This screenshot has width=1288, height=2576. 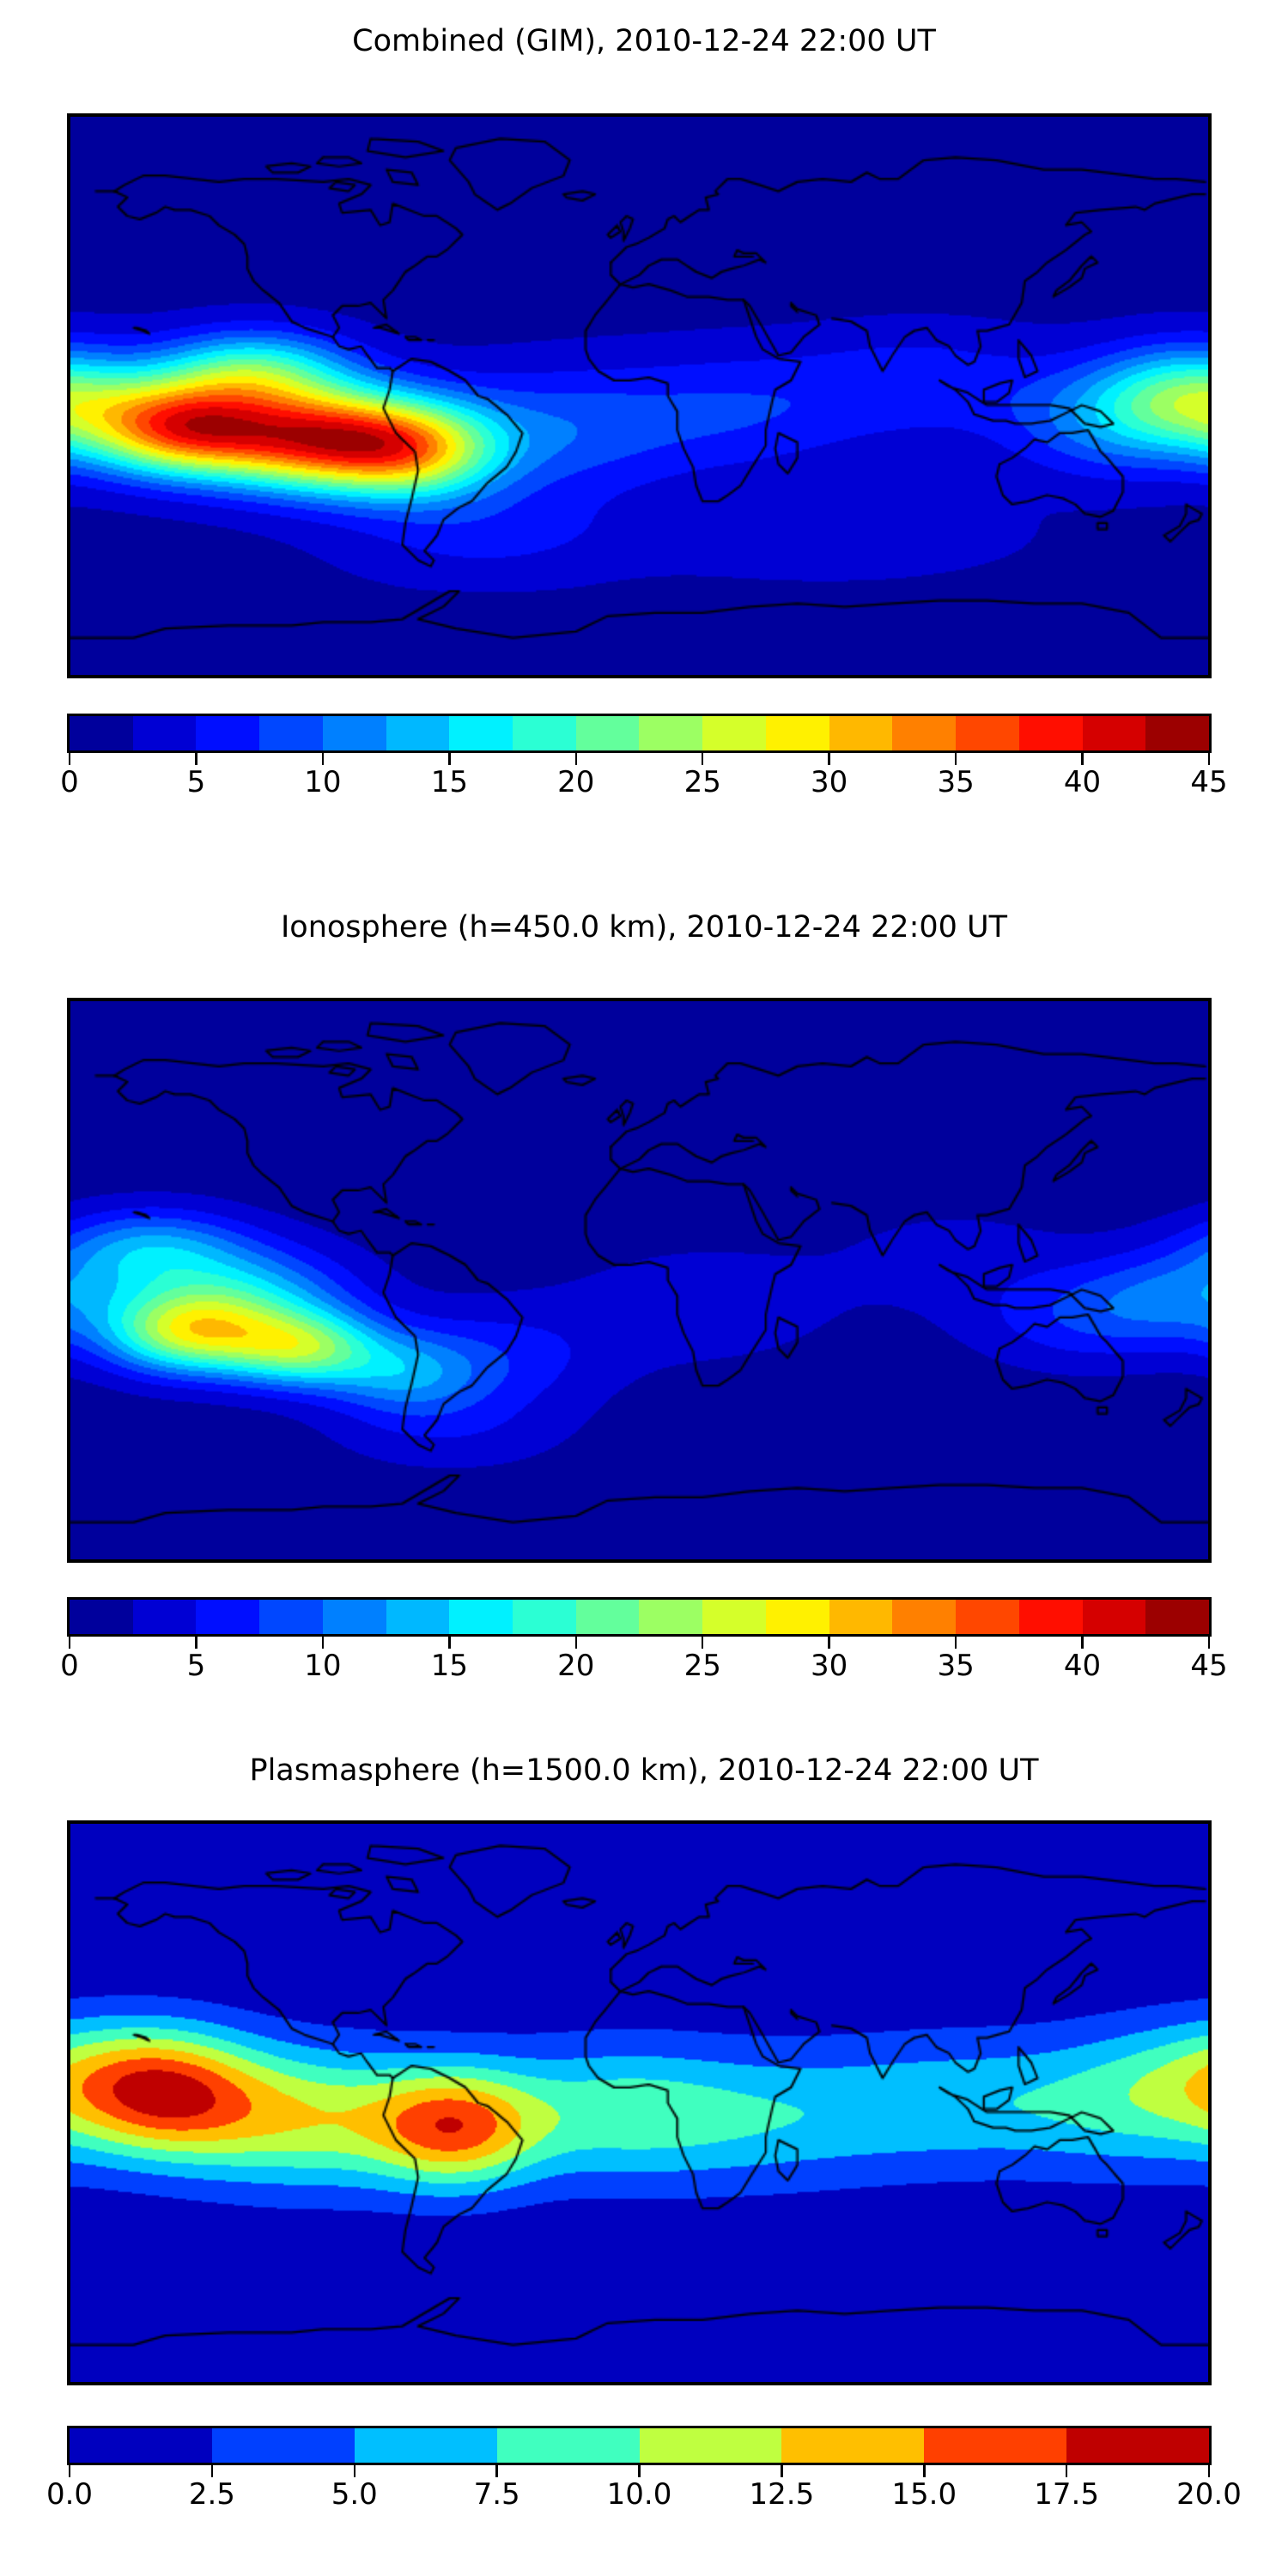 What do you see at coordinates (1209, 2494) in the screenshot?
I see `colorbar-tick-label: 20.0` at bounding box center [1209, 2494].